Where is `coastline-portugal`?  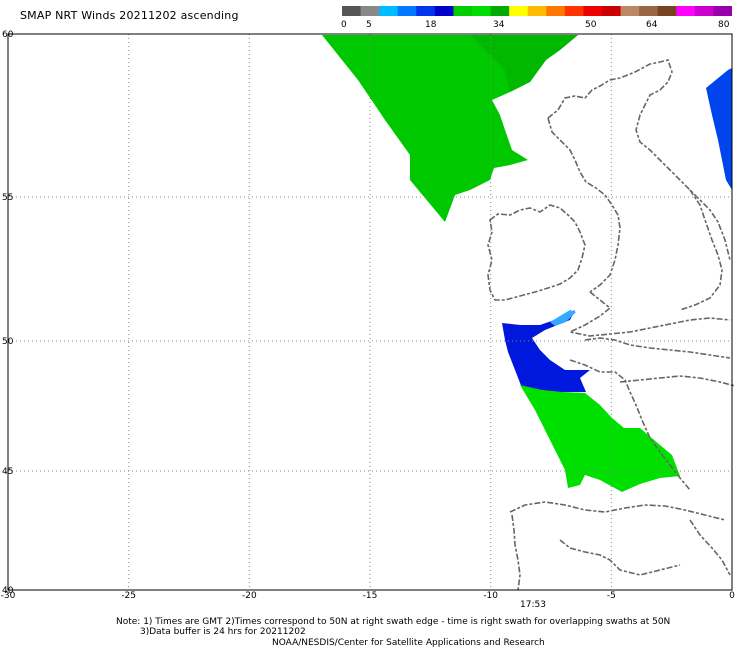
coastline-portugal is located at coordinates (516, 552).